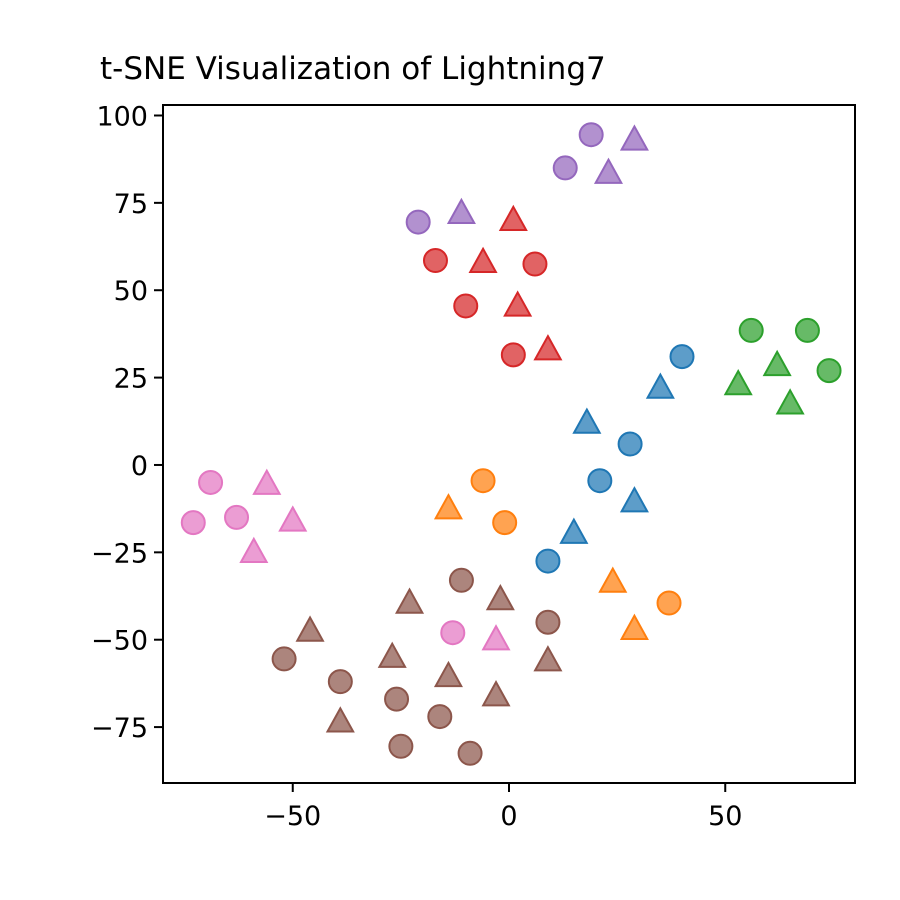 Image resolution: width=900 pixels, height=900 pixels. Describe the element at coordinates (725, 816) in the screenshot. I see `x-tick-label: 50` at that location.